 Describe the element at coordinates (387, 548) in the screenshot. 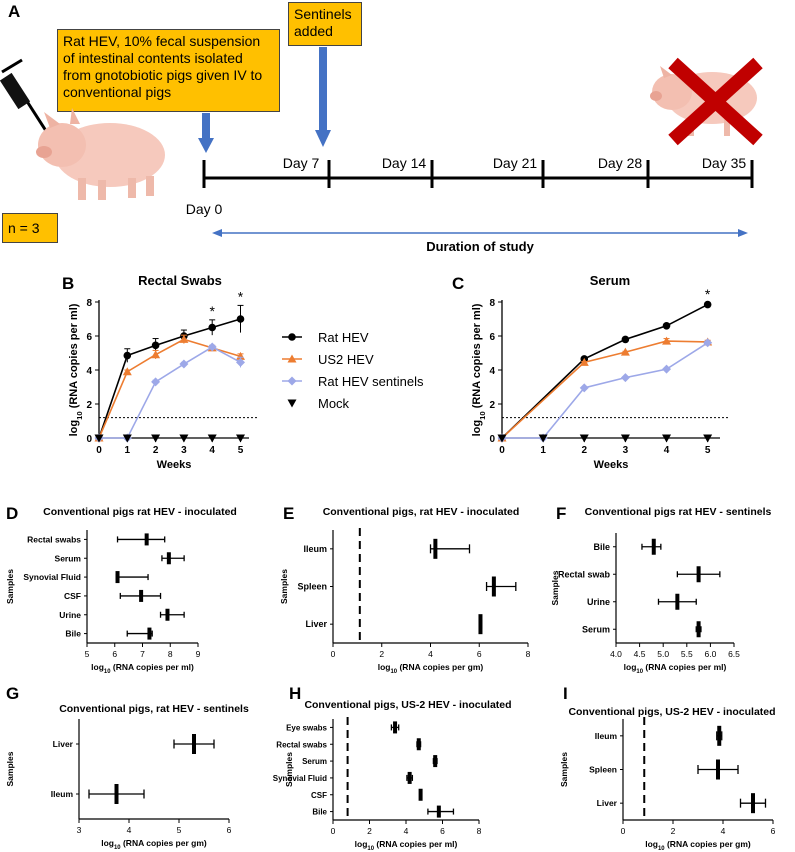

I see `row-ileum: Ileum` at that location.